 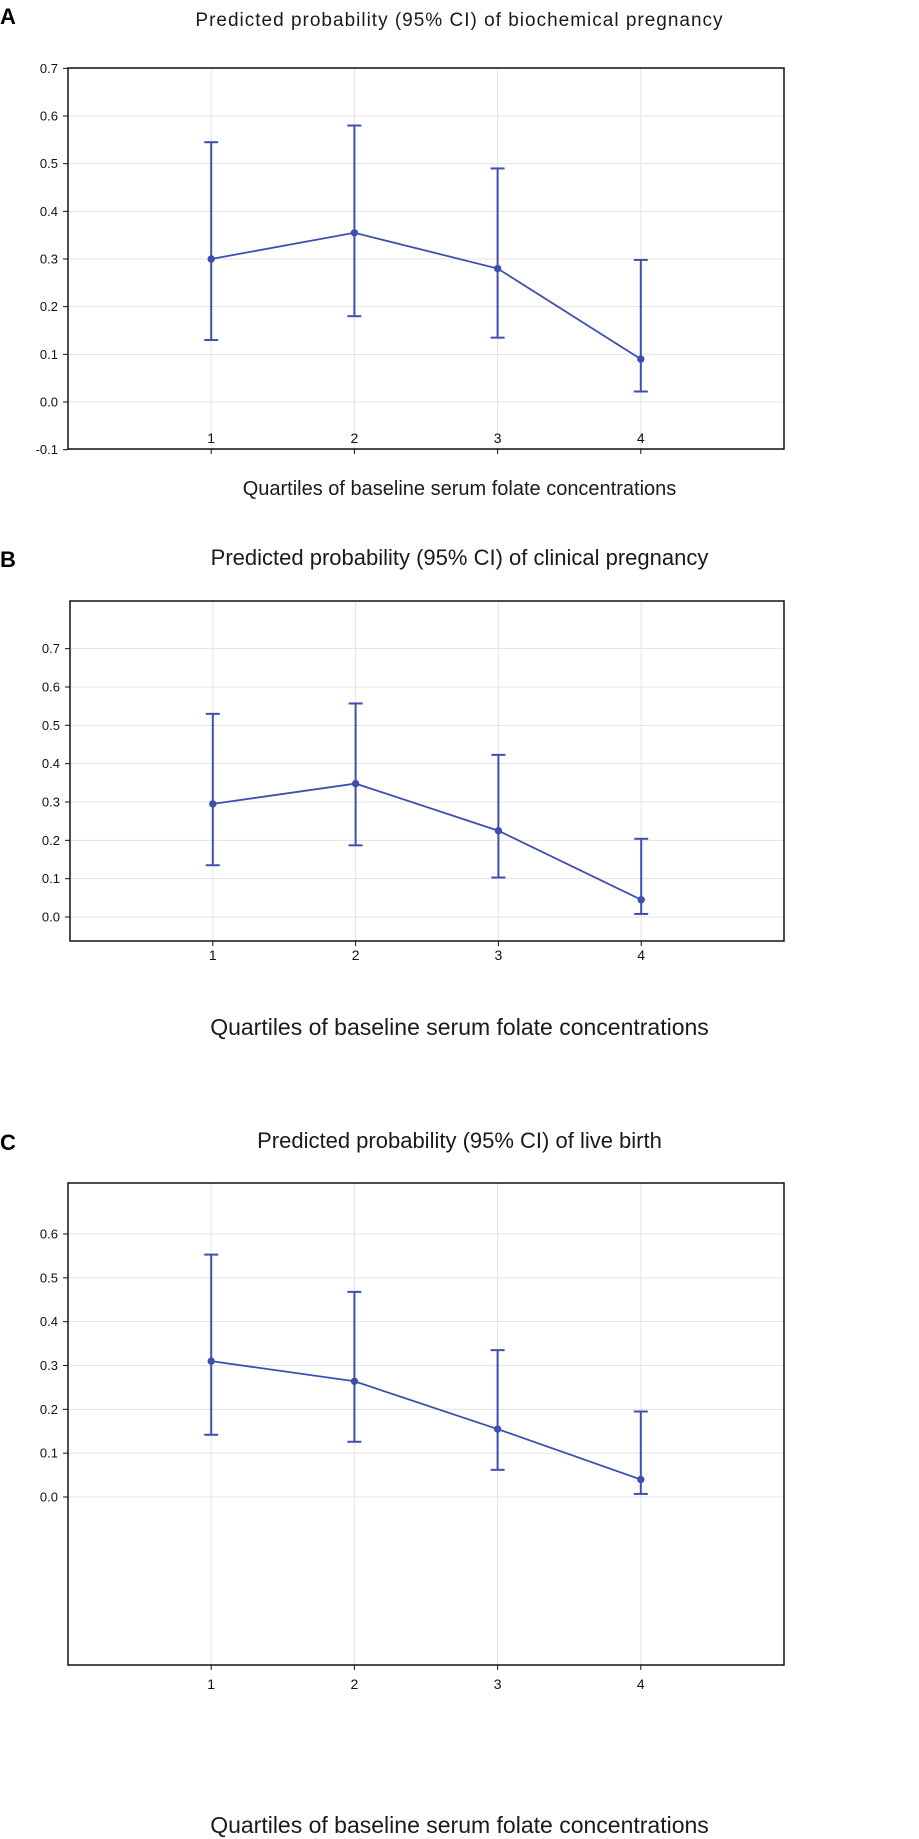 What do you see at coordinates (8, 559) in the screenshot?
I see `panel-letter: B` at bounding box center [8, 559].